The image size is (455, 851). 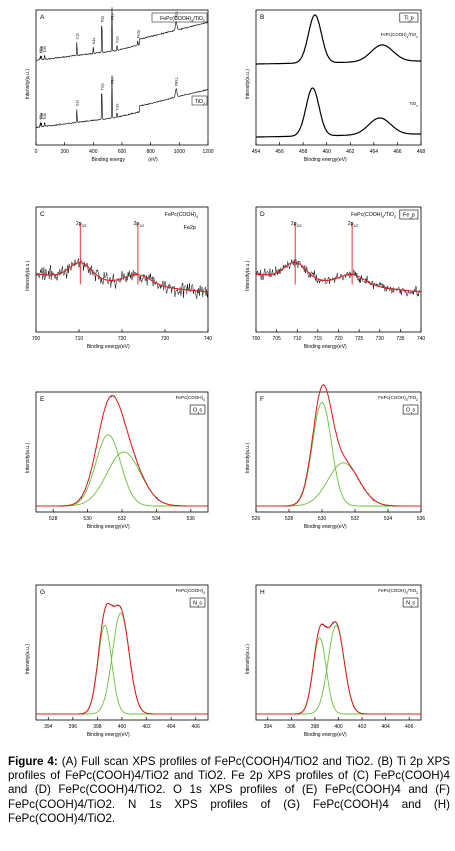 I want to click on peak-label: Ti2p, so click(x=102, y=86).